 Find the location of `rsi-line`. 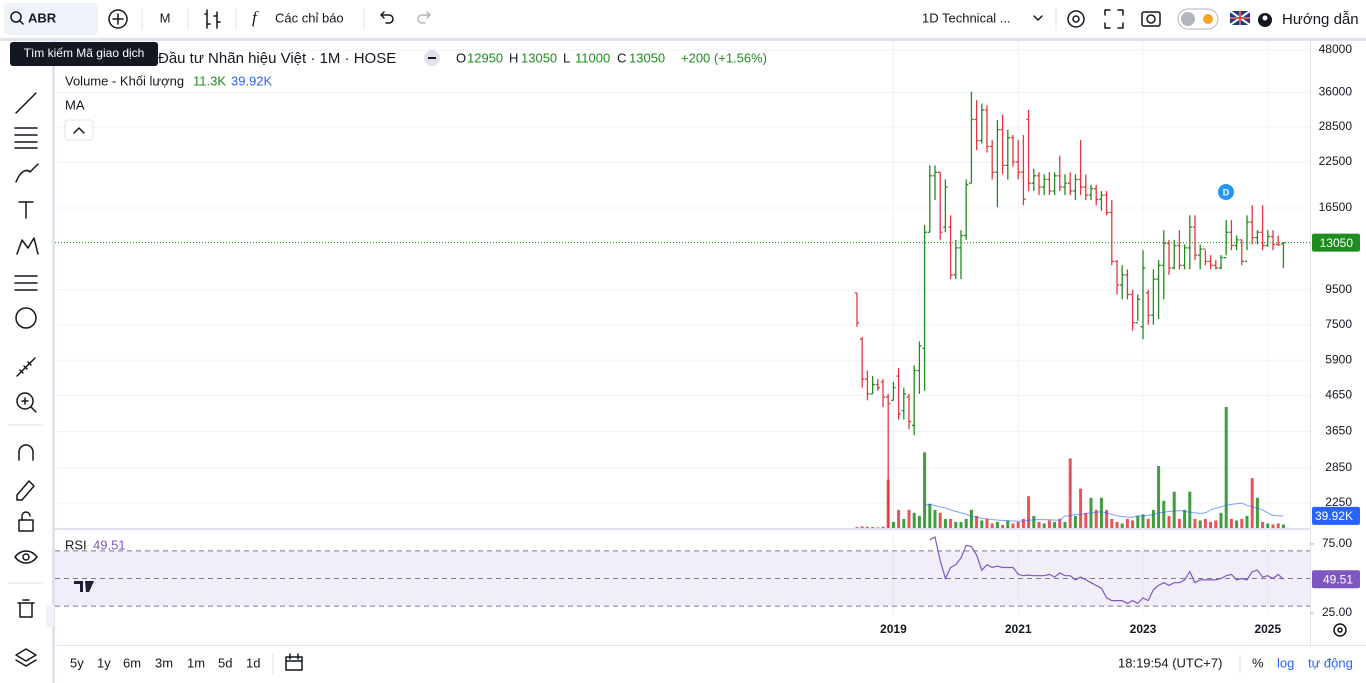

rsi-line is located at coordinates (1106, 570).